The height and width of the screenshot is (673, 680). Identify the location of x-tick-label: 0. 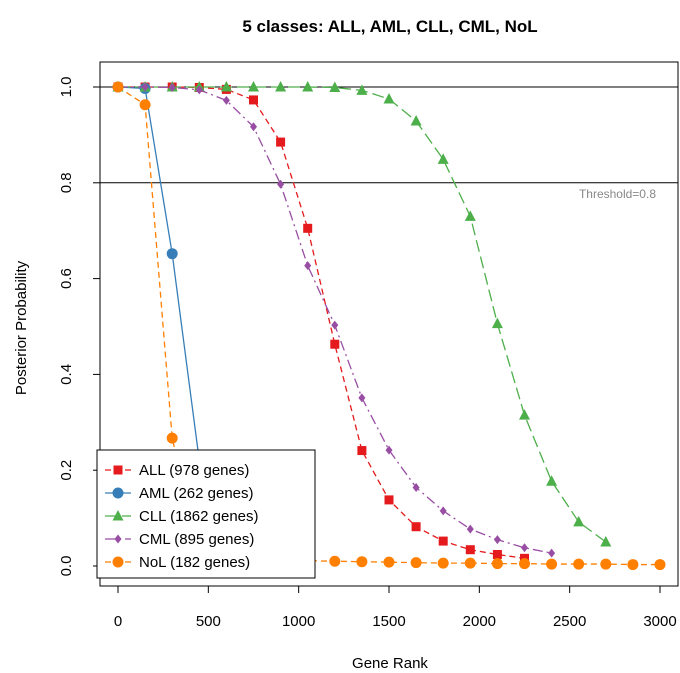
(118, 621).